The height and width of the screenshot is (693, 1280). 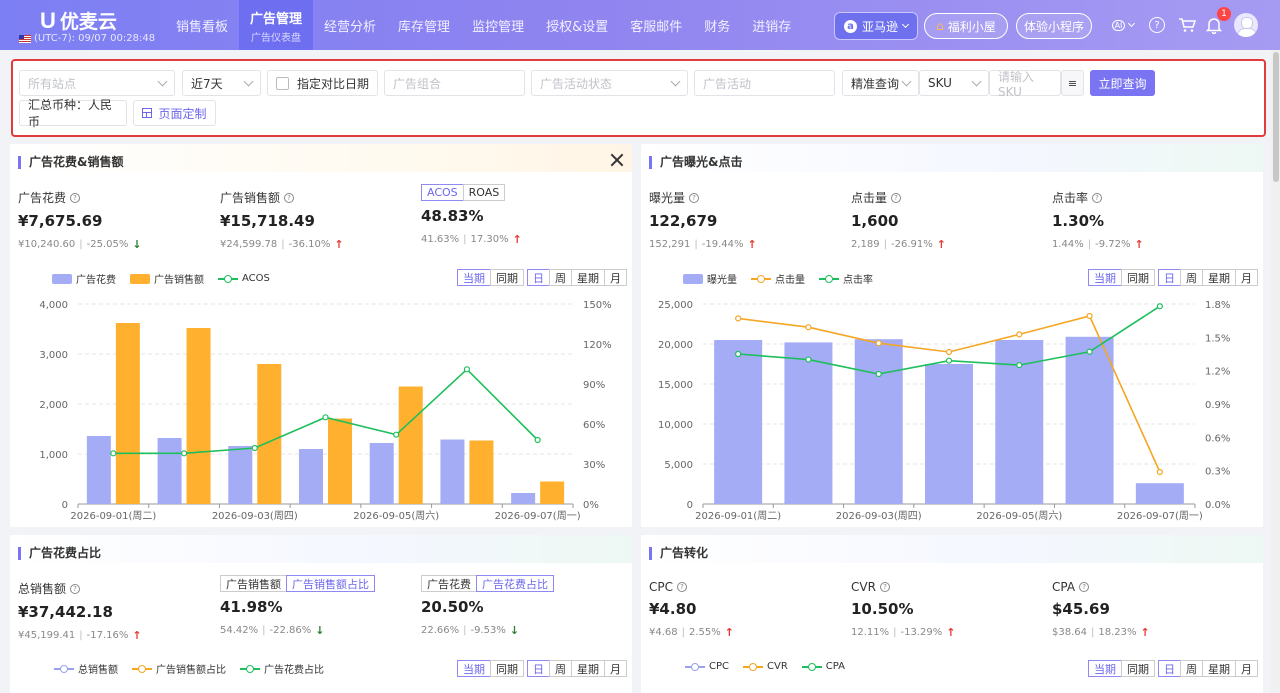 What do you see at coordinates (717, 25) in the screenshot?
I see `nav-item: 财务` at bounding box center [717, 25].